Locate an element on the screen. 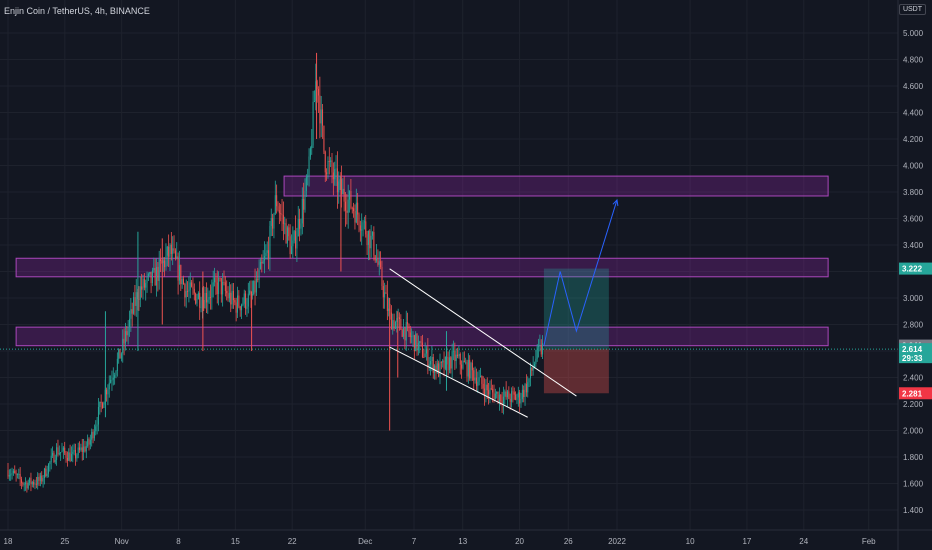 The height and width of the screenshot is (550, 932). current-price-label is located at coordinates (915, 353).